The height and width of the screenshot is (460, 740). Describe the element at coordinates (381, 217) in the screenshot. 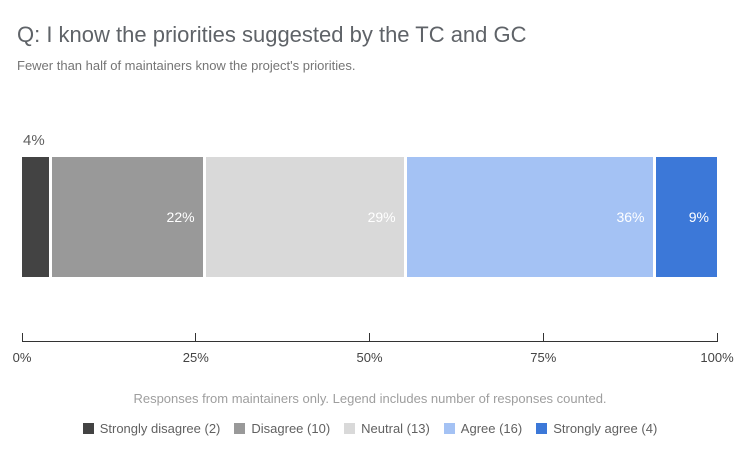

I see `bar-segment-label: 29%` at that location.